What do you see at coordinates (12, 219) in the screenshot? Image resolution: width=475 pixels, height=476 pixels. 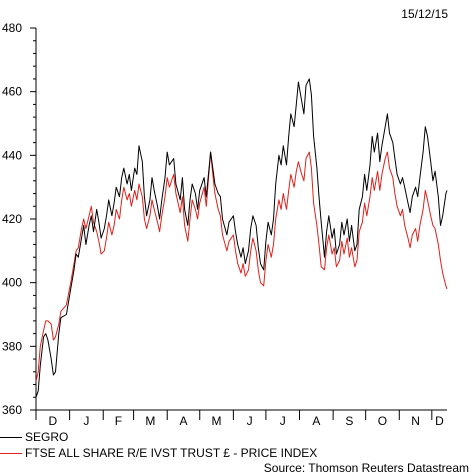 I see `y-tick-label: 420` at bounding box center [12, 219].